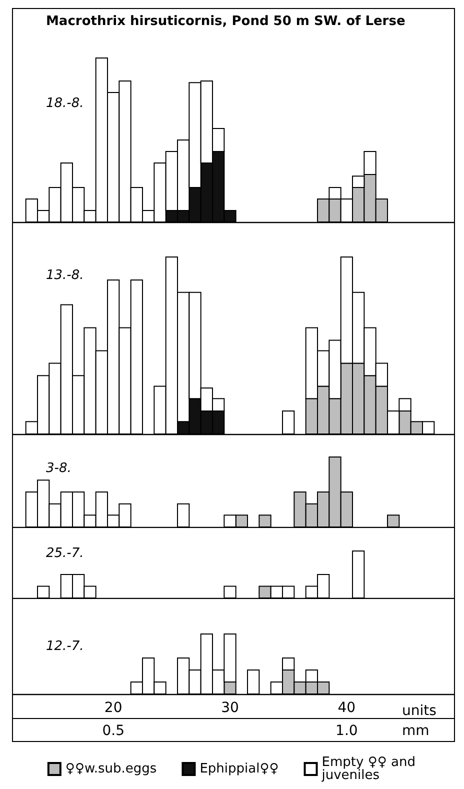 This screenshot has height=789, width=464. What do you see at coordinates (226, 21) in the screenshot?
I see `chart-title: Macrothrix hirsuticornis, Pond 50 m SW. of Lerse` at bounding box center [226, 21].